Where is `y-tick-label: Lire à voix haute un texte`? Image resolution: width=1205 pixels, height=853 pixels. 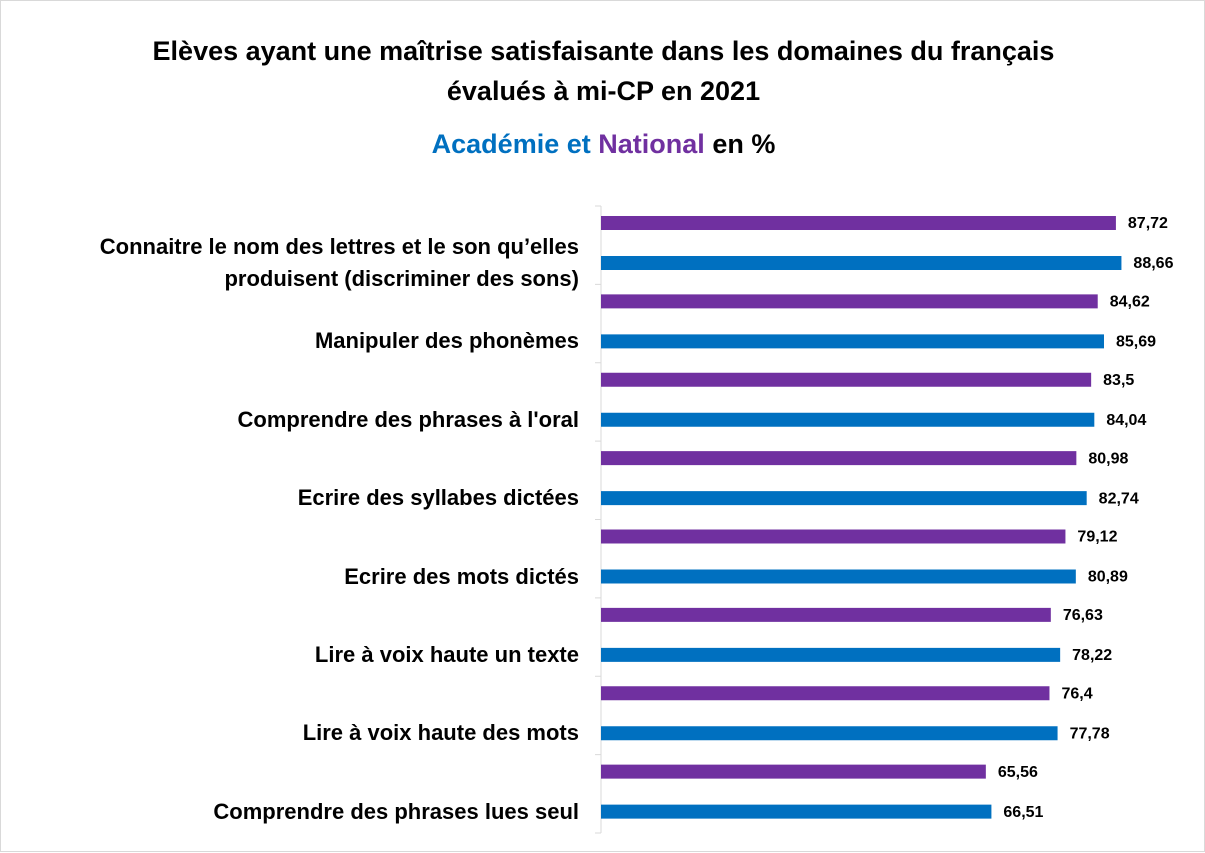
y-tick-label: Lire à voix haute un texte is located at coordinates (446, 654).